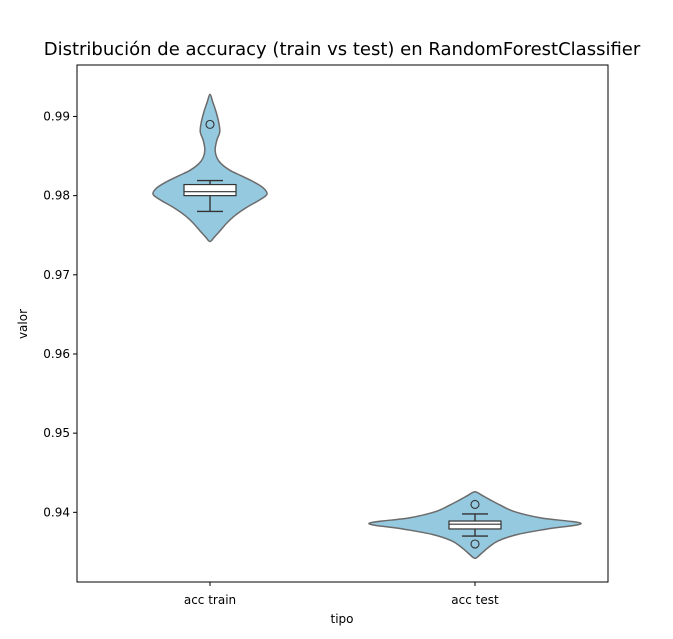 This screenshot has width=673, height=639. What do you see at coordinates (210, 600) in the screenshot?
I see `x-tick-label: acc train` at bounding box center [210, 600].